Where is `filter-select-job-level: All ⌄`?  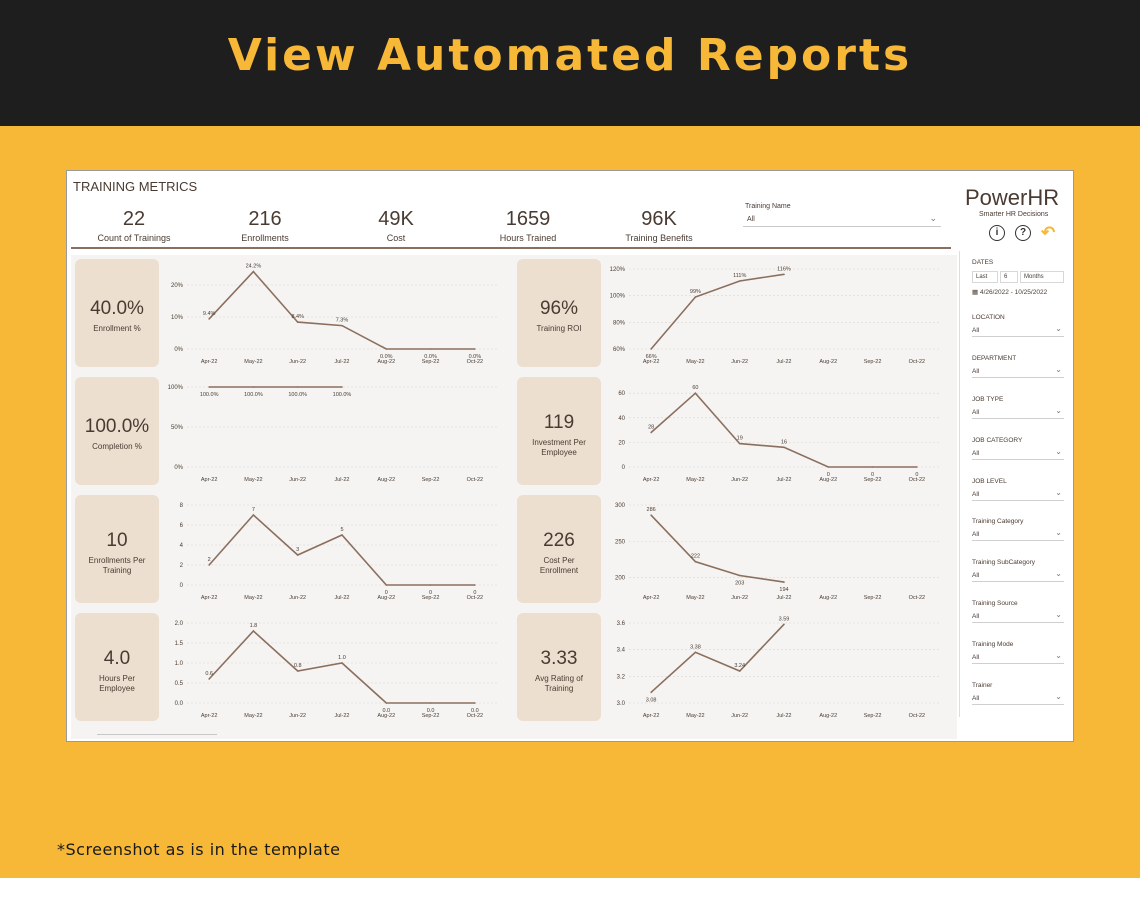 filter-select-job-level: All ⌄ is located at coordinates (1018, 494).